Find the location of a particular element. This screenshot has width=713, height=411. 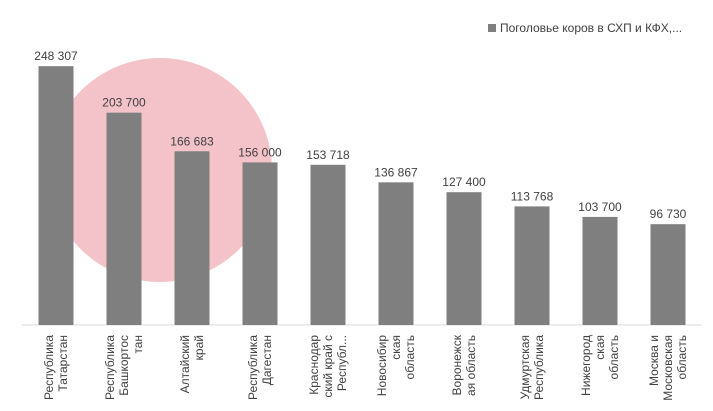

value-label: 96 730 is located at coordinates (668, 214).